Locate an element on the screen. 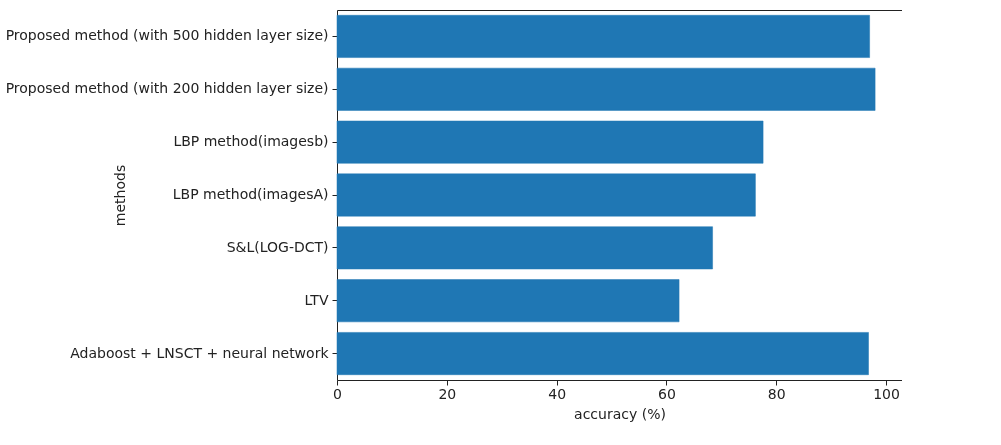 This screenshot has height=445, width=1001. x-tick-label: 20 is located at coordinates (447, 393).